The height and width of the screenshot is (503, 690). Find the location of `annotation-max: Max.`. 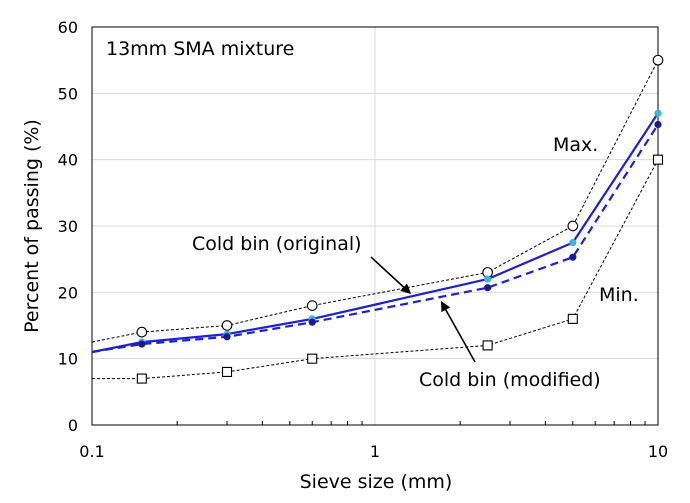

annotation-max: Max. is located at coordinates (575, 145).